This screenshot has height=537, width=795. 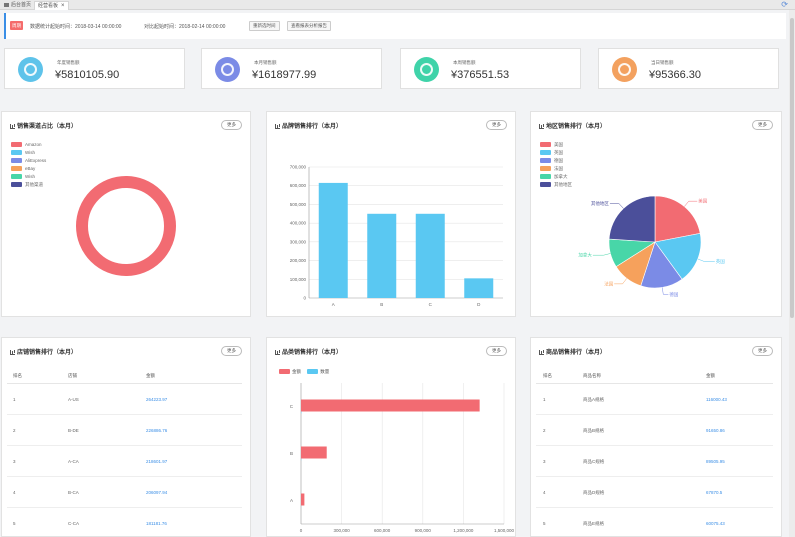 I want to click on cell-product: 商品B规格, so click(x=594, y=430).